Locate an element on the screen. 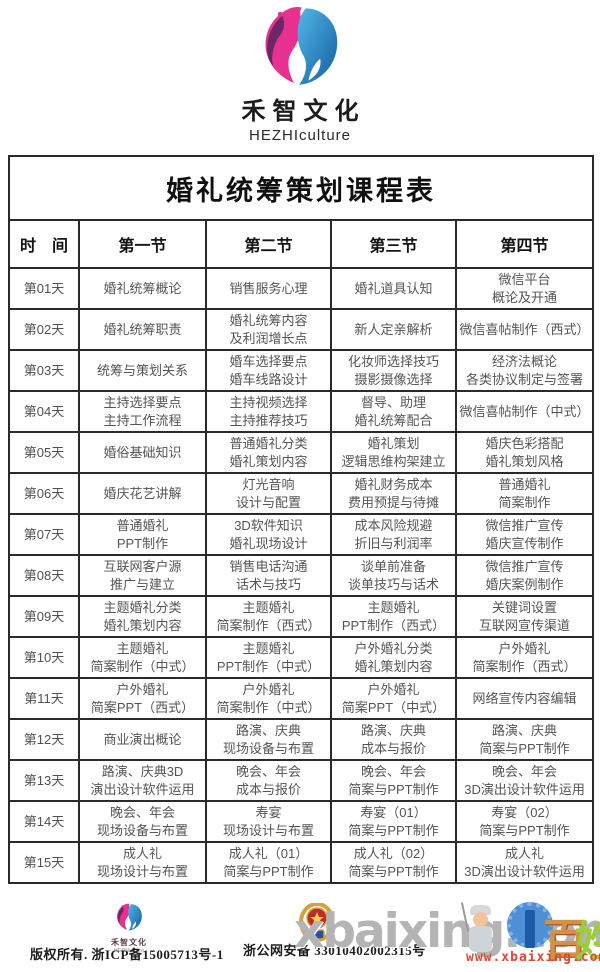 Image resolution: width=600 pixels, height=972 pixels. course-cell: 灯光音响 设计与配置 is located at coordinates (268, 493).